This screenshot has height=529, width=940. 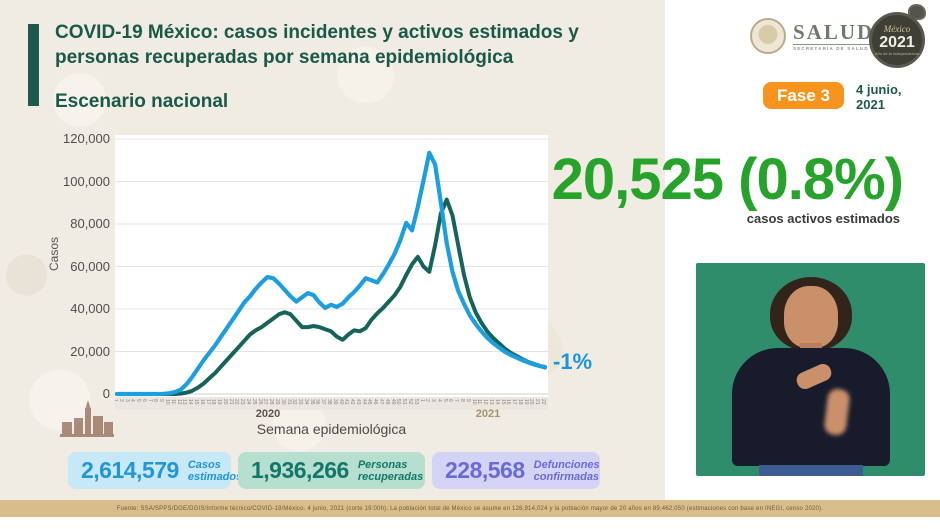 What do you see at coordinates (768, 36) in the screenshot?
I see `salud-eagle-emblem-icon` at bounding box center [768, 36].